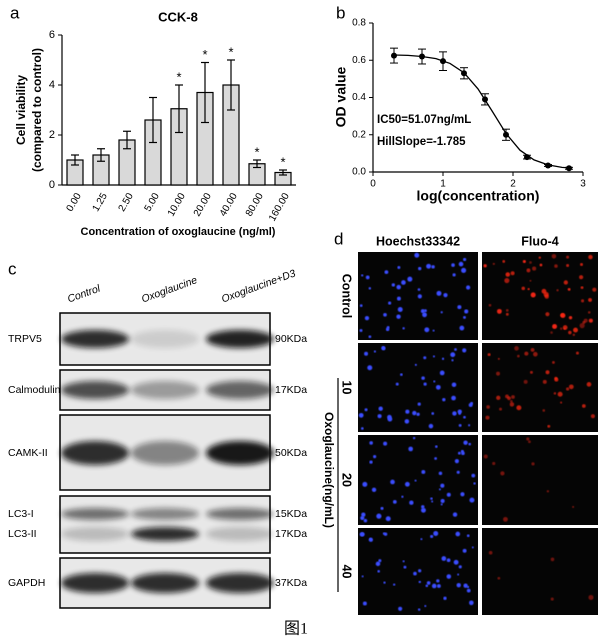  I want to click on y-tick-label: 0.6, so click(359, 60).